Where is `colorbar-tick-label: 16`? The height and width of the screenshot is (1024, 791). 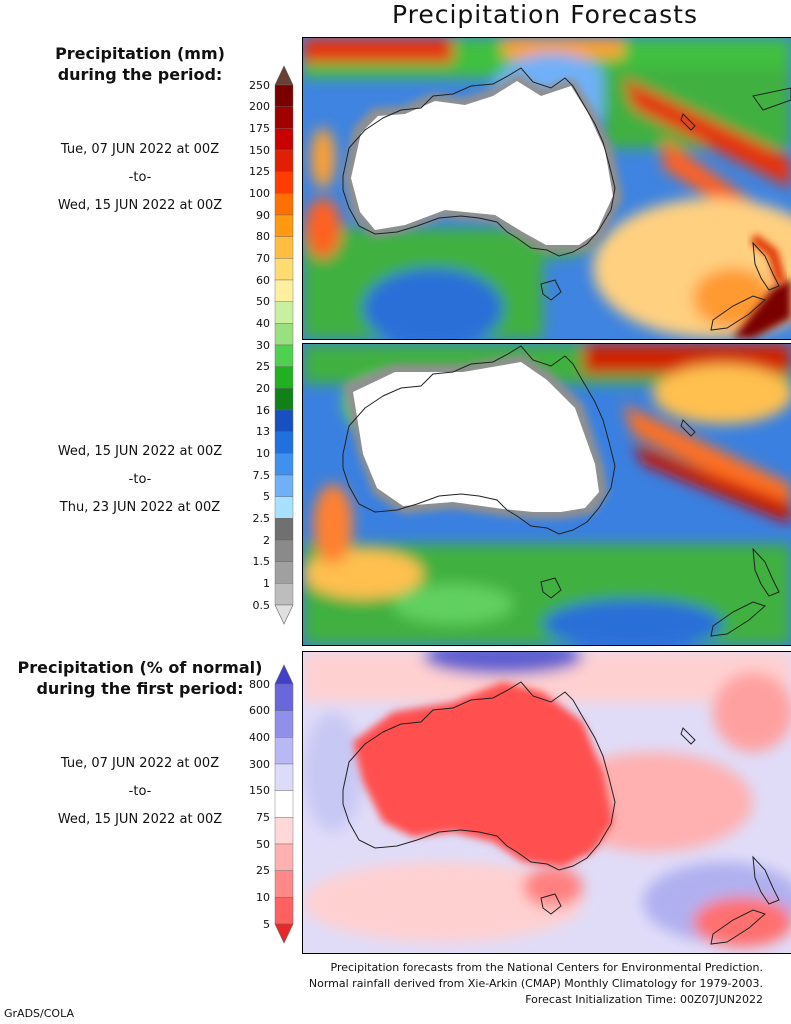
colorbar-tick-label: 16 is located at coordinates (263, 410).